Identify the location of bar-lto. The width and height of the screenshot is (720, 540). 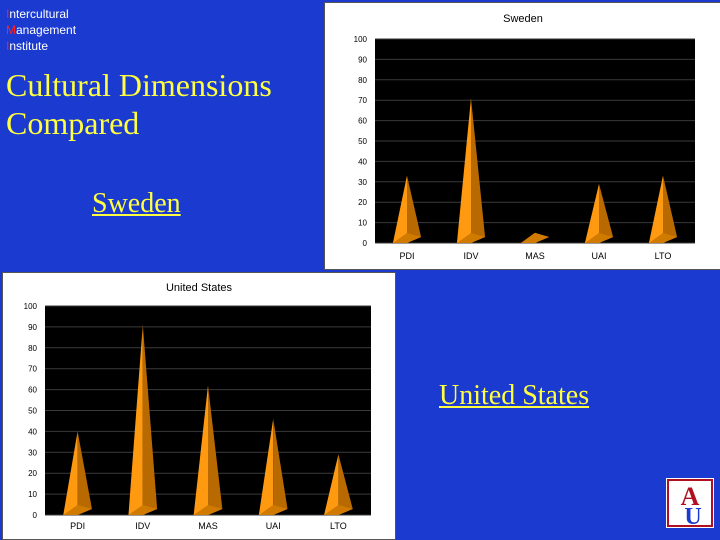
(338, 484).